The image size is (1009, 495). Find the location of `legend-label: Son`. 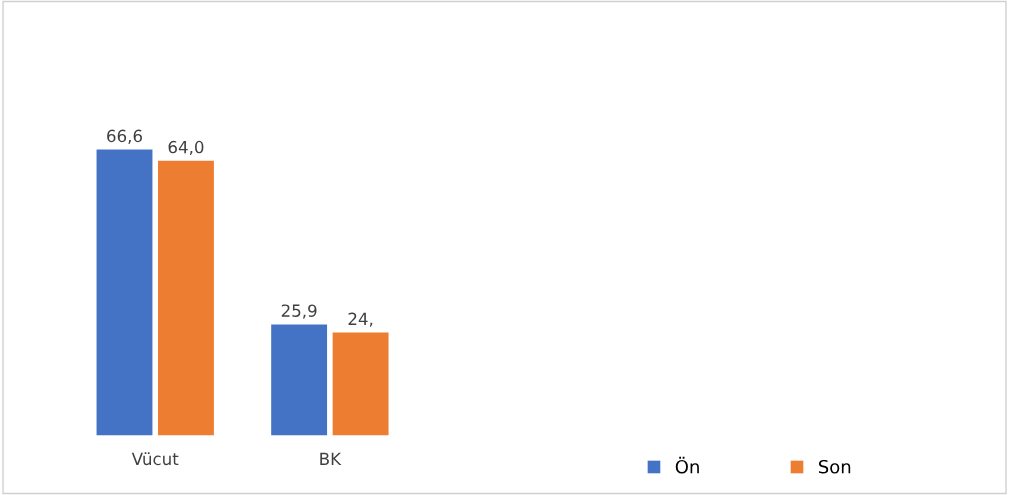

legend-label: Son is located at coordinates (834, 466).